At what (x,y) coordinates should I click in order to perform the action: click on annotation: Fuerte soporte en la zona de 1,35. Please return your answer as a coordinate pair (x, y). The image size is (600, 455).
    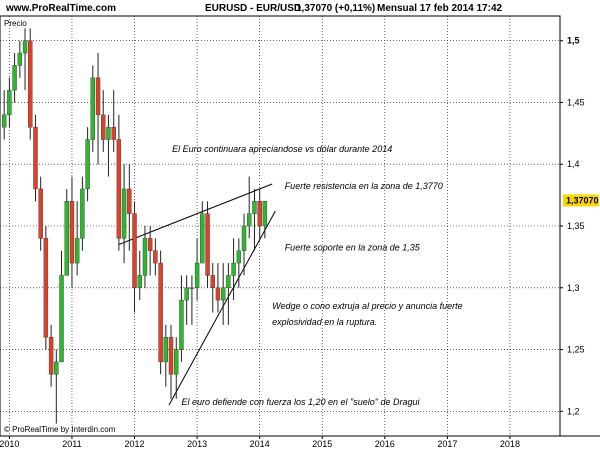
    Looking at the image, I should click on (353, 248).